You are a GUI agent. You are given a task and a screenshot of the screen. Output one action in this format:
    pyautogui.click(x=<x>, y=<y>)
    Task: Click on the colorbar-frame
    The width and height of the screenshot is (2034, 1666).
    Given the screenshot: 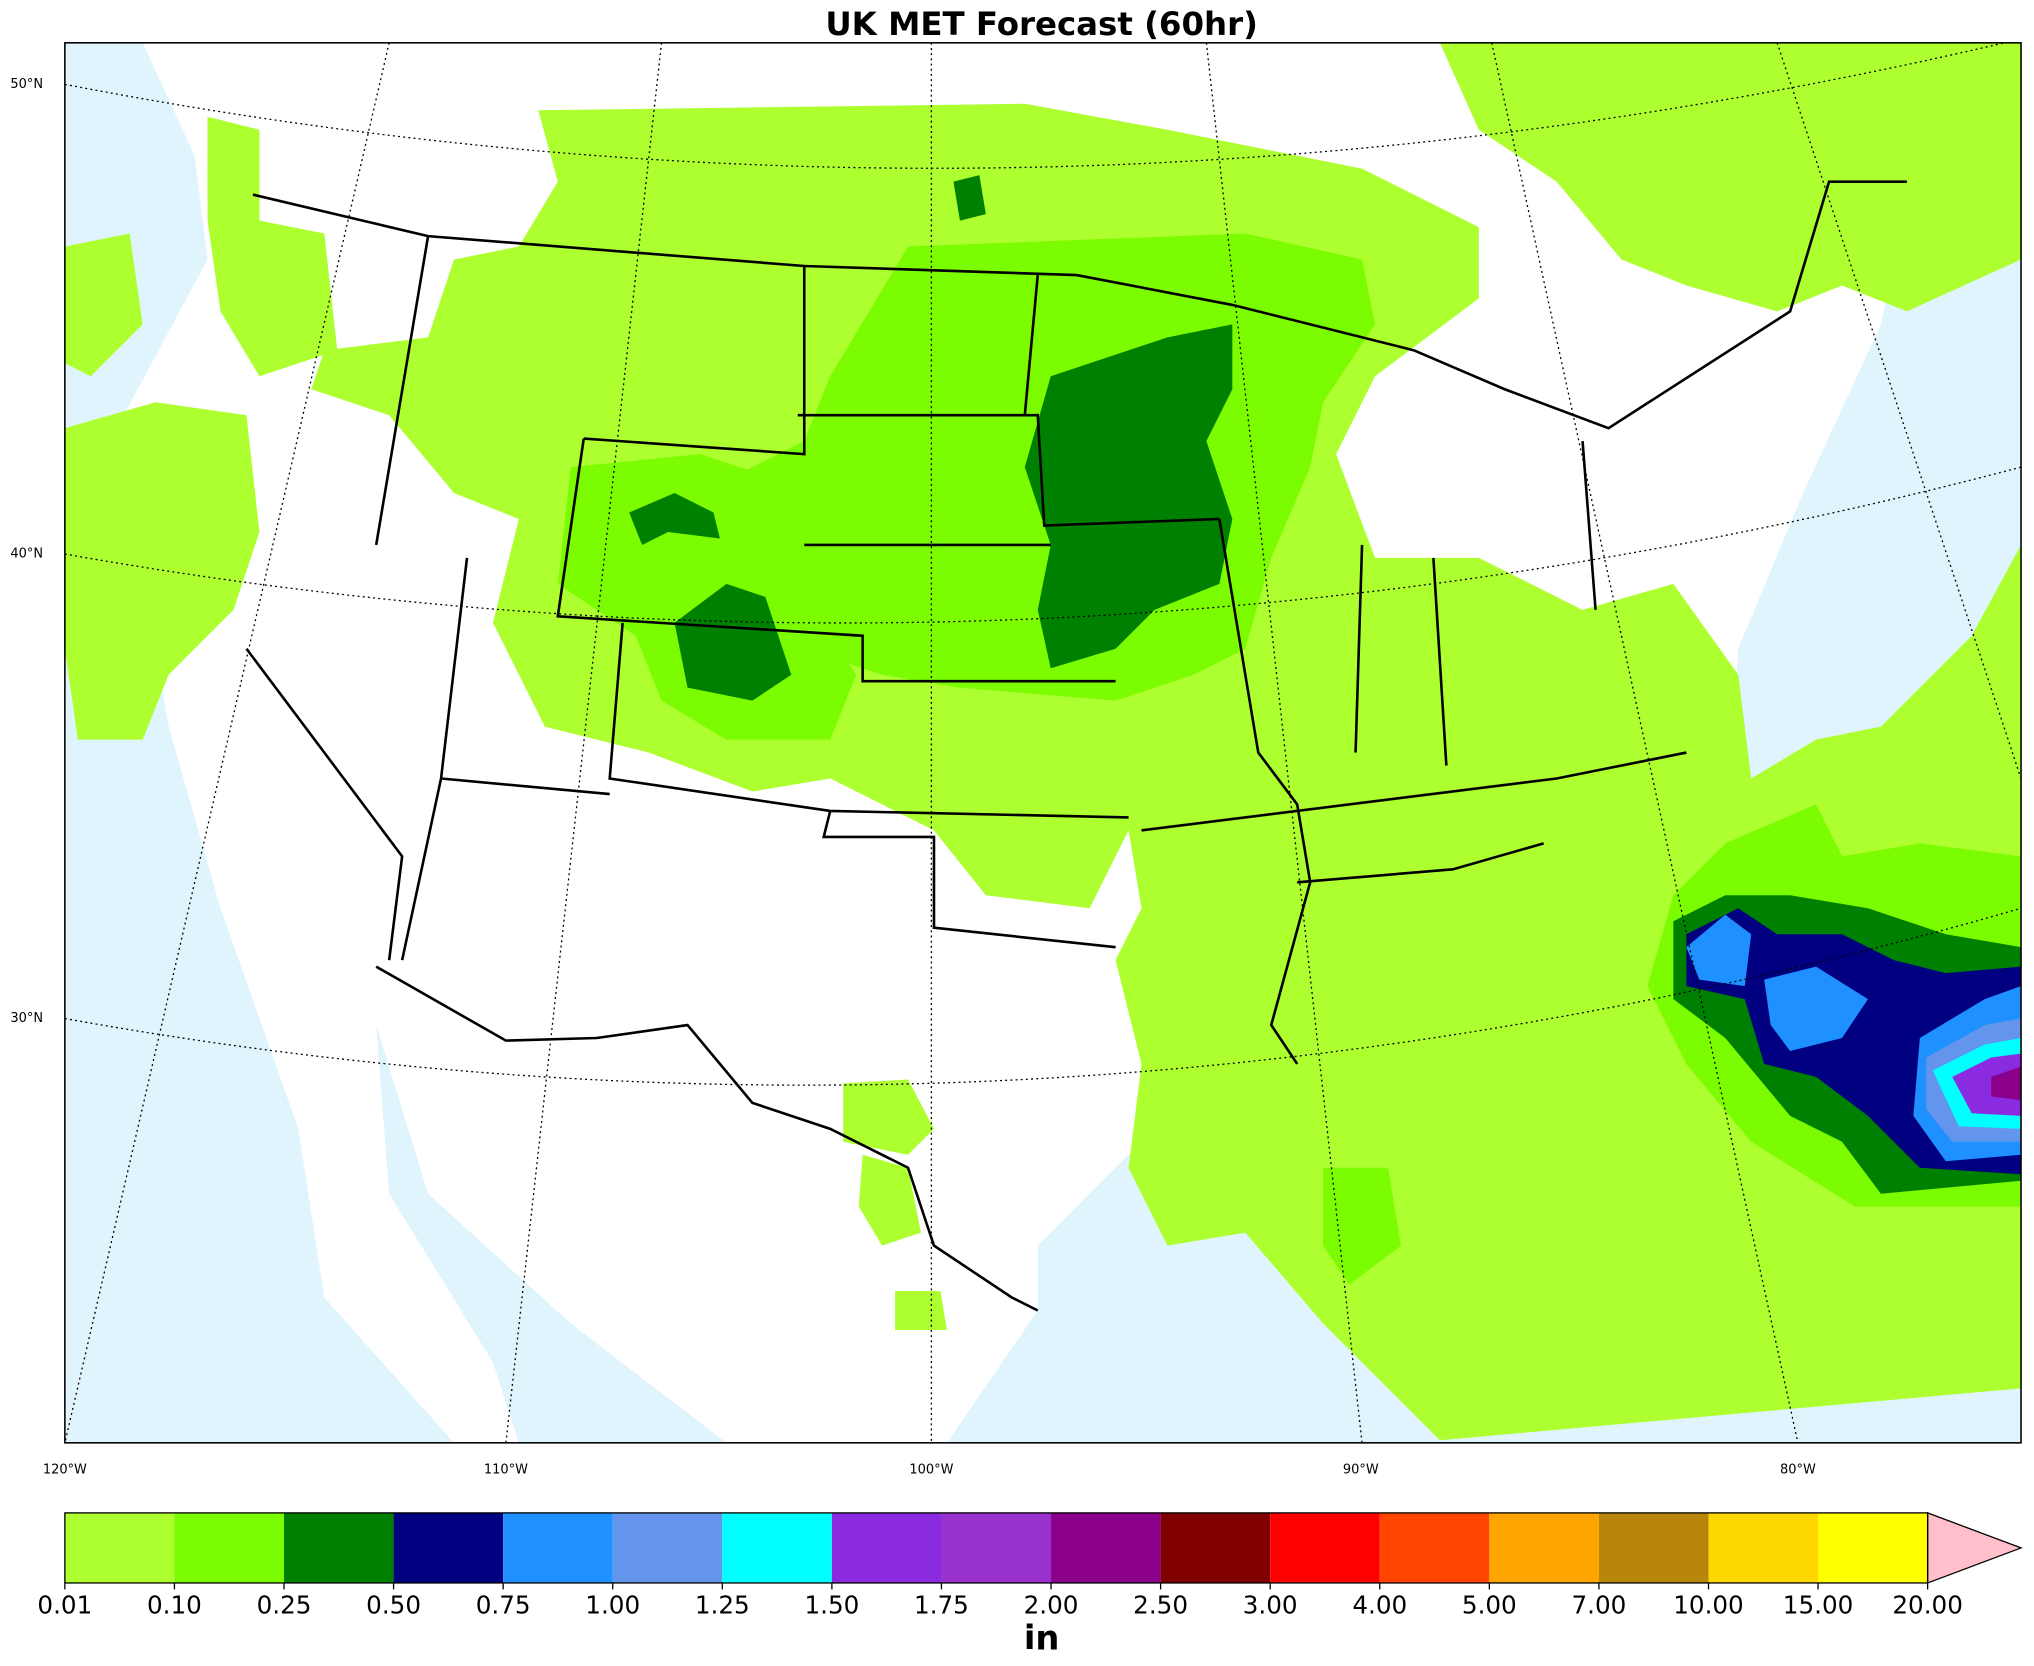 What is the action you would take?
    pyautogui.click(x=996, y=1548)
    